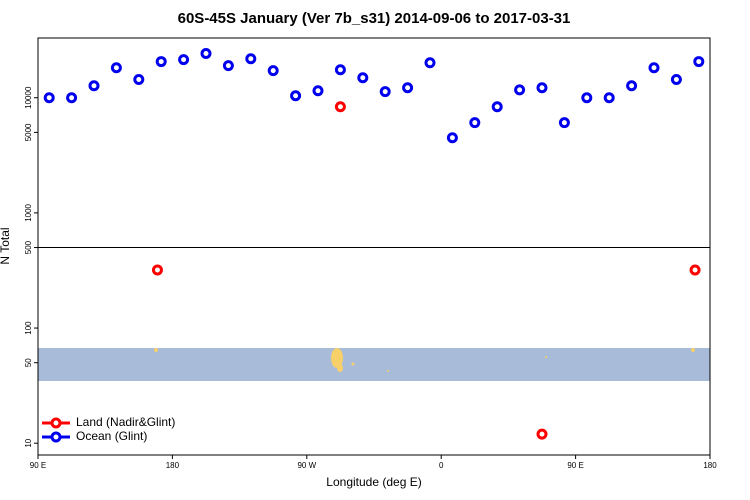 This screenshot has width=750, height=500. I want to click on y-tick-label: 1000, so click(28, 212).